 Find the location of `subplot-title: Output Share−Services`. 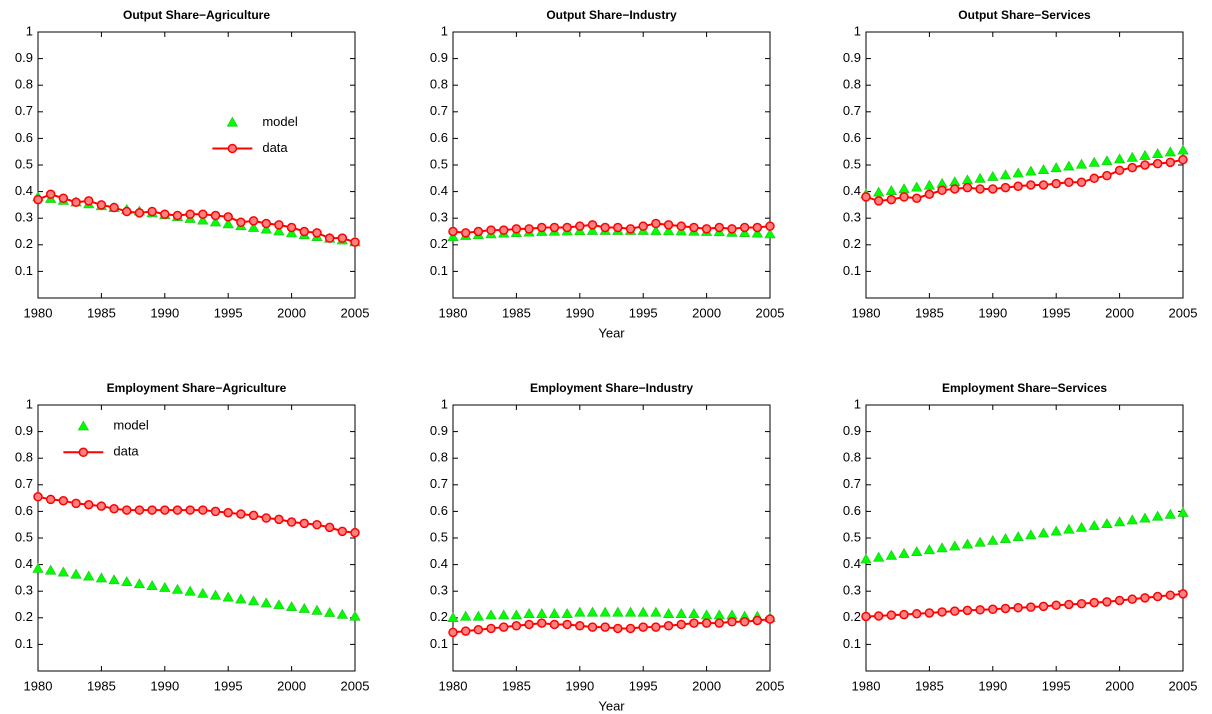

subplot-title: Output Share−Services is located at coordinates (1024, 15).